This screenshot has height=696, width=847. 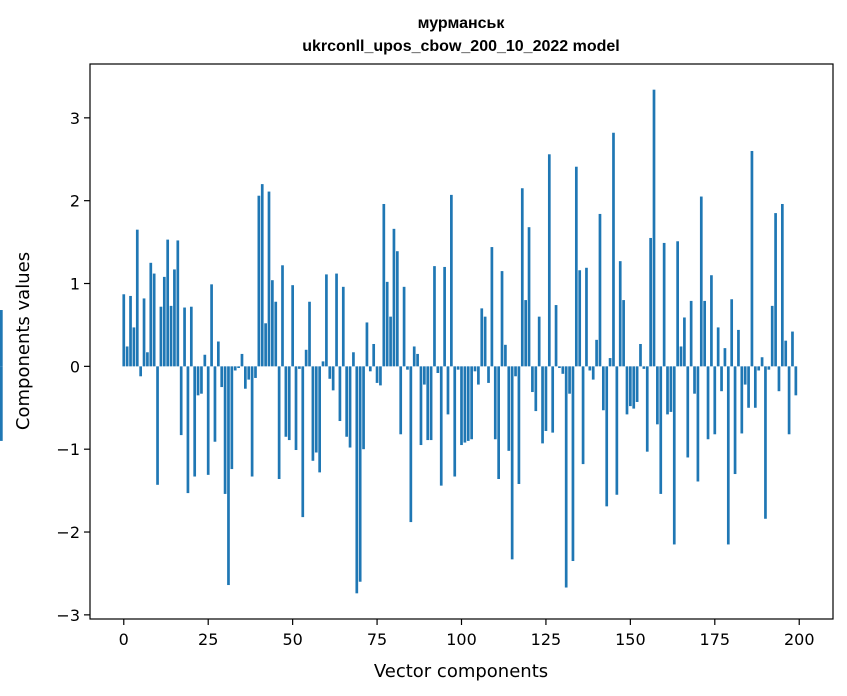 I want to click on x-axis-label: Vector components, so click(x=461, y=671).